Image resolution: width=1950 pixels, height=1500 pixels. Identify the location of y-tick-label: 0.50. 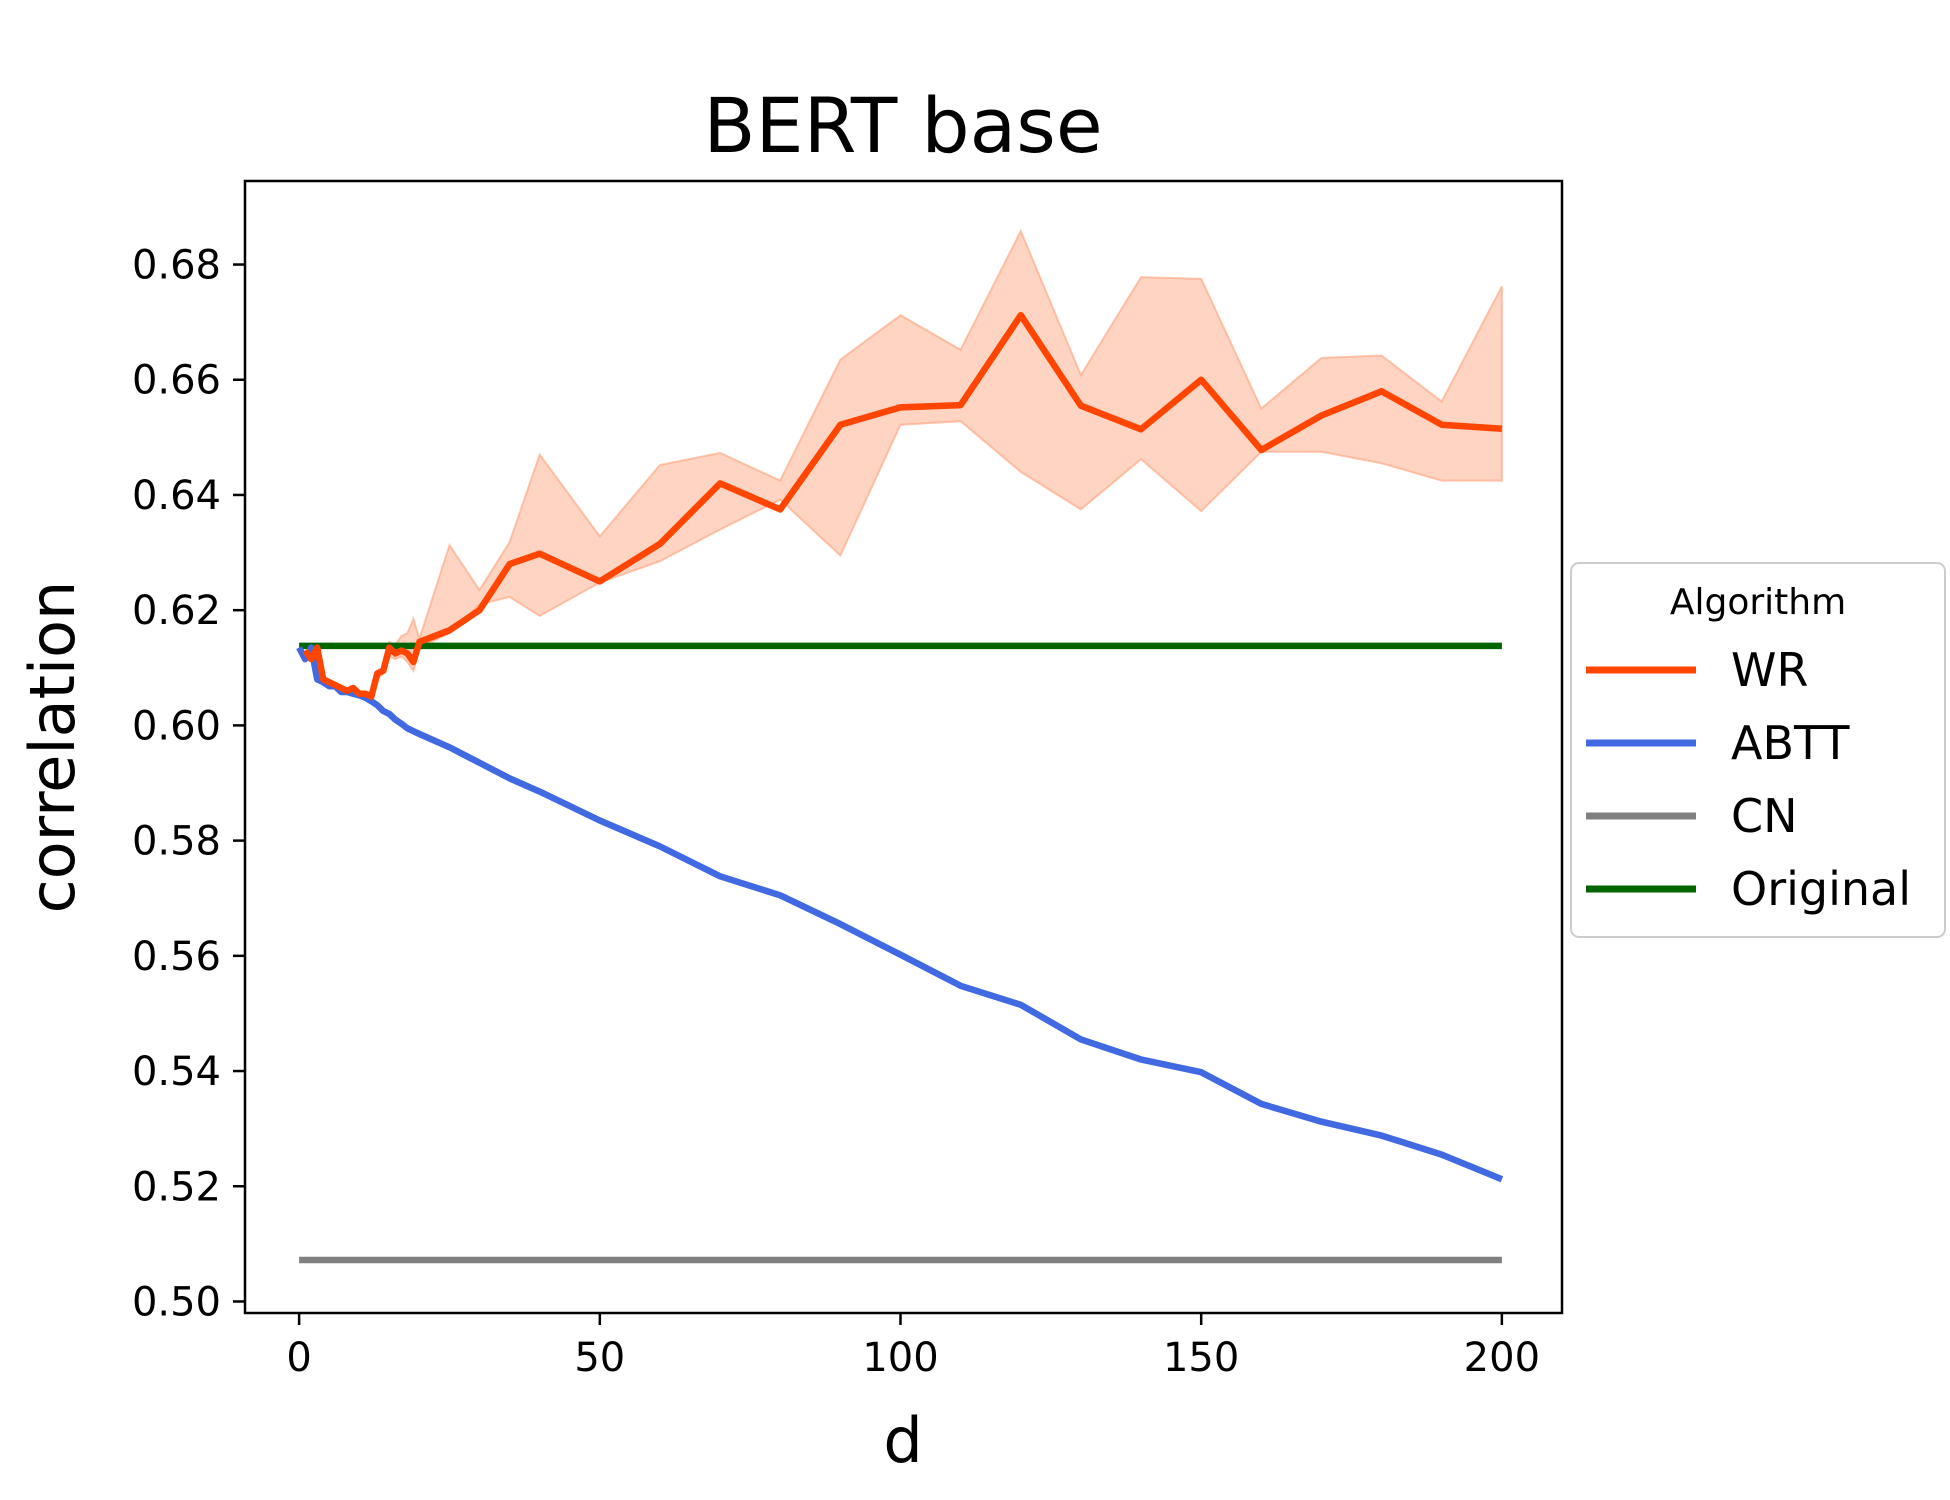
(176, 1302).